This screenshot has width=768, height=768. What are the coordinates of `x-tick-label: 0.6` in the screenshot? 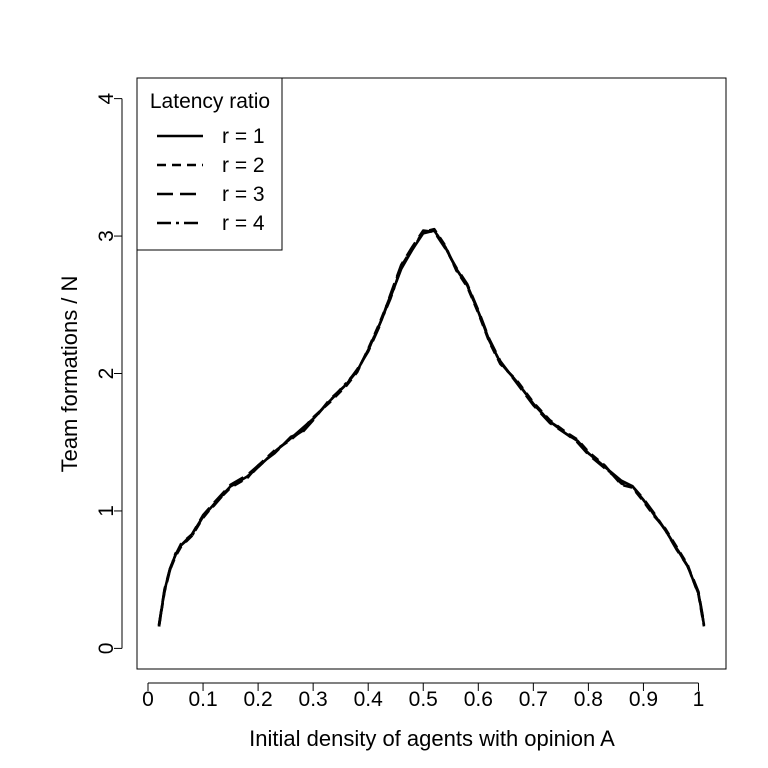 It's located at (478, 699).